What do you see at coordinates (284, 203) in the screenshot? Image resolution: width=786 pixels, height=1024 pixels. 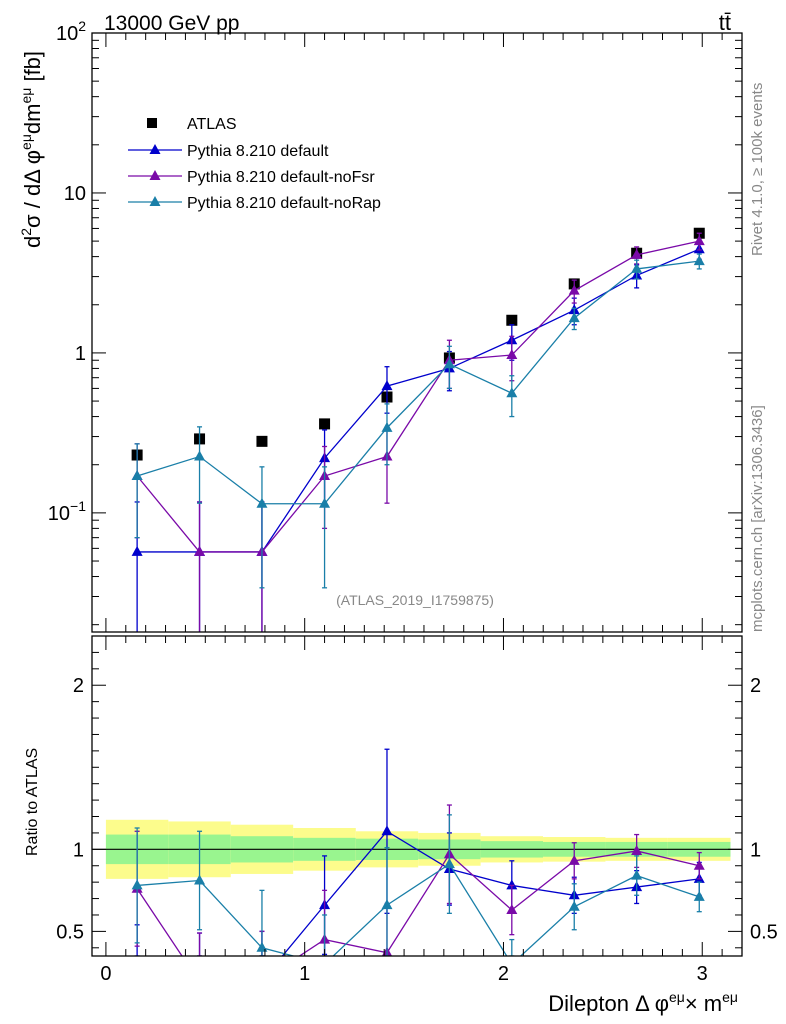 I see `legend-label-norap: Pythia 8.210 default-noRap` at bounding box center [284, 203].